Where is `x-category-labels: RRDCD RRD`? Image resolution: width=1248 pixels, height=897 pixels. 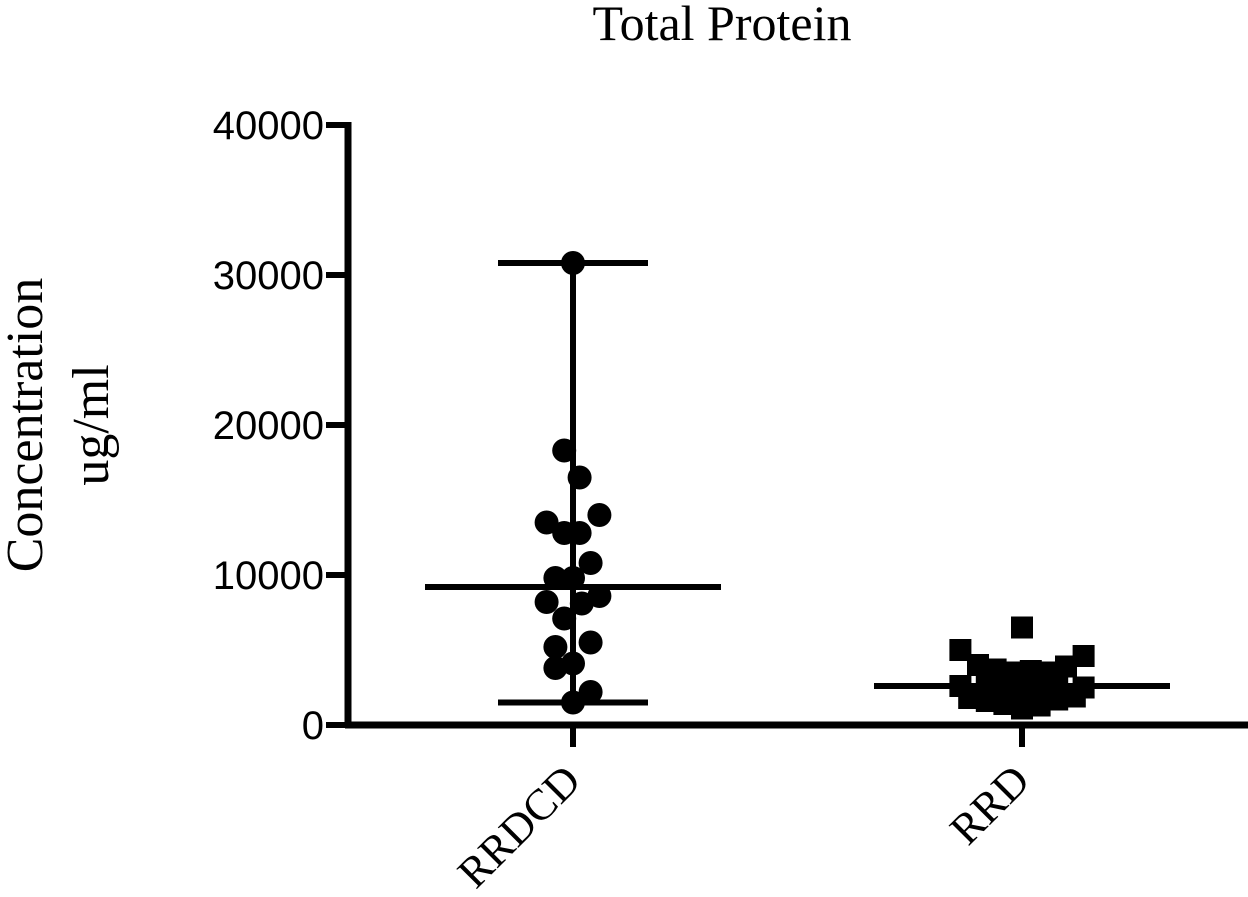 x-category-labels: RRDCD RRD is located at coordinates (743, 811).